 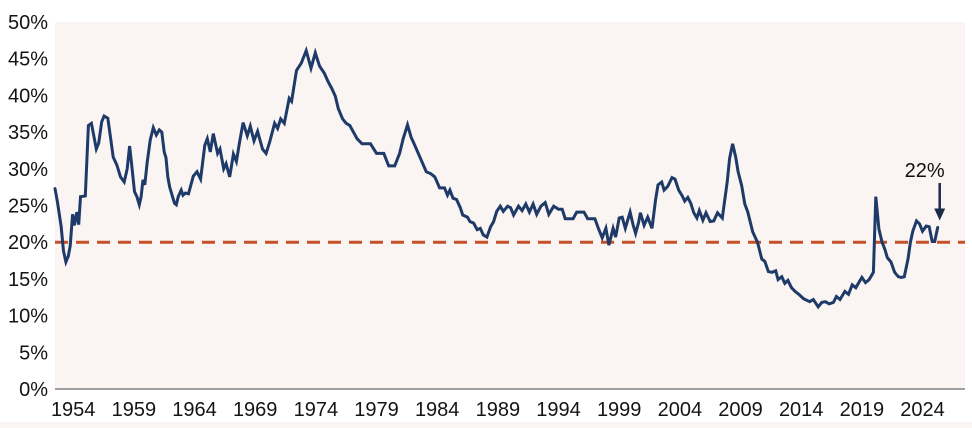 I want to click on y-tick-label: 15%, so click(x=28, y=280).